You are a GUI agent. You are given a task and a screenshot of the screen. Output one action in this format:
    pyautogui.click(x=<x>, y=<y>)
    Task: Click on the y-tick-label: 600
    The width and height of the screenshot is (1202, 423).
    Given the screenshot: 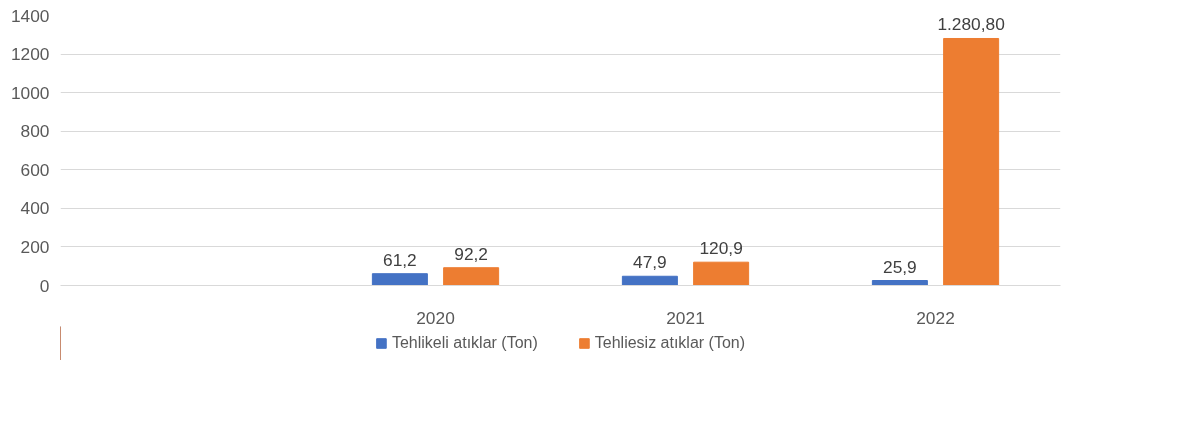 What is the action you would take?
    pyautogui.click(x=35, y=169)
    